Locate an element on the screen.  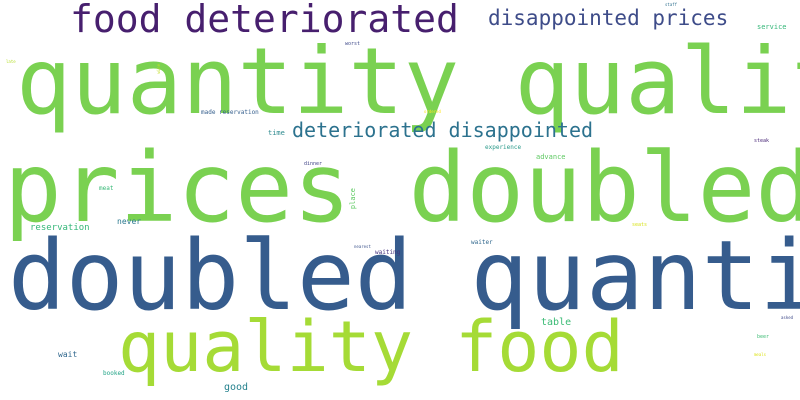
word-beer: beer is located at coordinates (763, 337).